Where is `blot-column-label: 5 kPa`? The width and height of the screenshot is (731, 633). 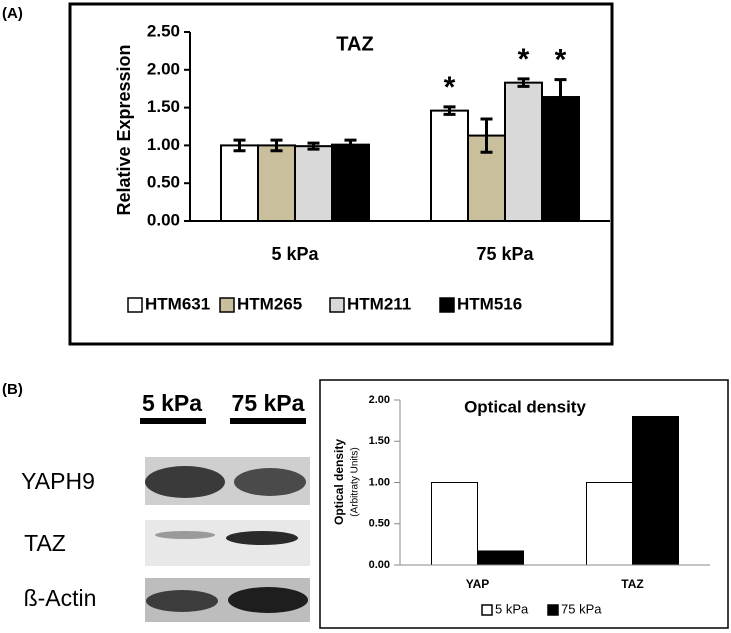
blot-column-label: 5 kPa is located at coordinates (172, 403).